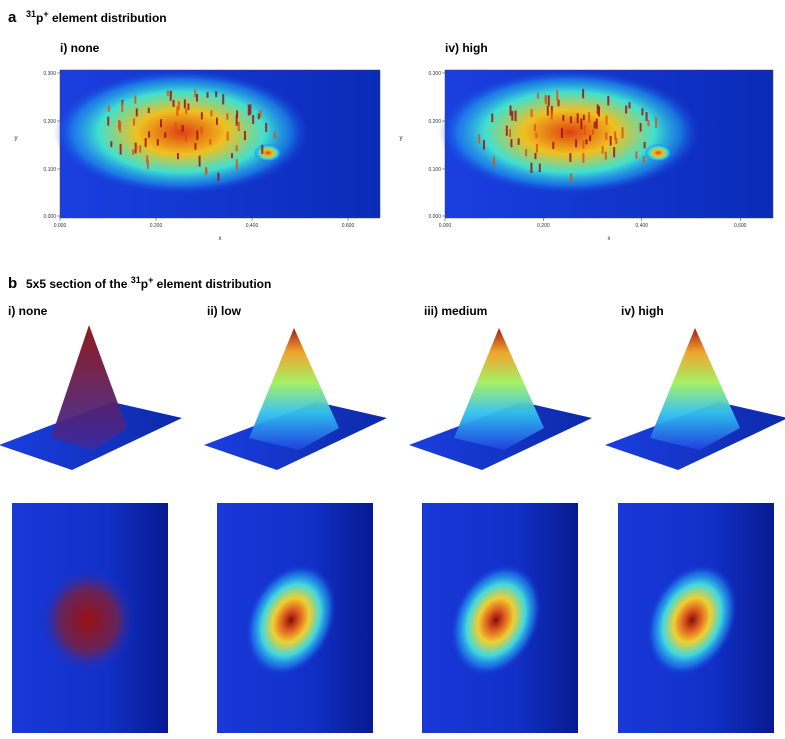 The height and width of the screenshot is (739, 785). I want to click on plot-label: i) none, so click(80, 48).